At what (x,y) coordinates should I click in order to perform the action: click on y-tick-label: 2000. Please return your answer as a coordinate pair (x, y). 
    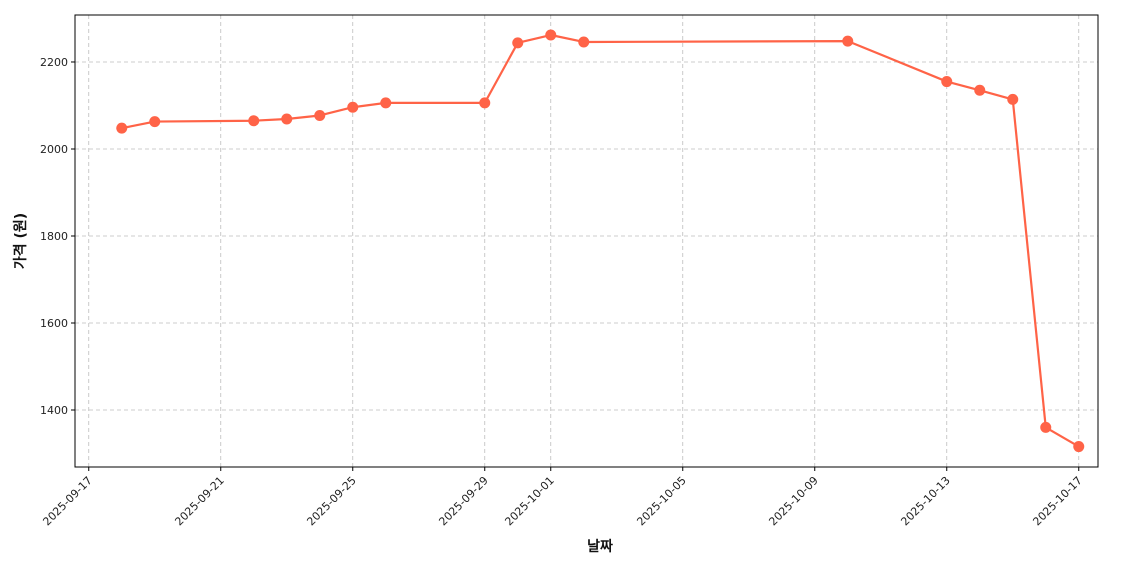
    Looking at the image, I should click on (54, 149).